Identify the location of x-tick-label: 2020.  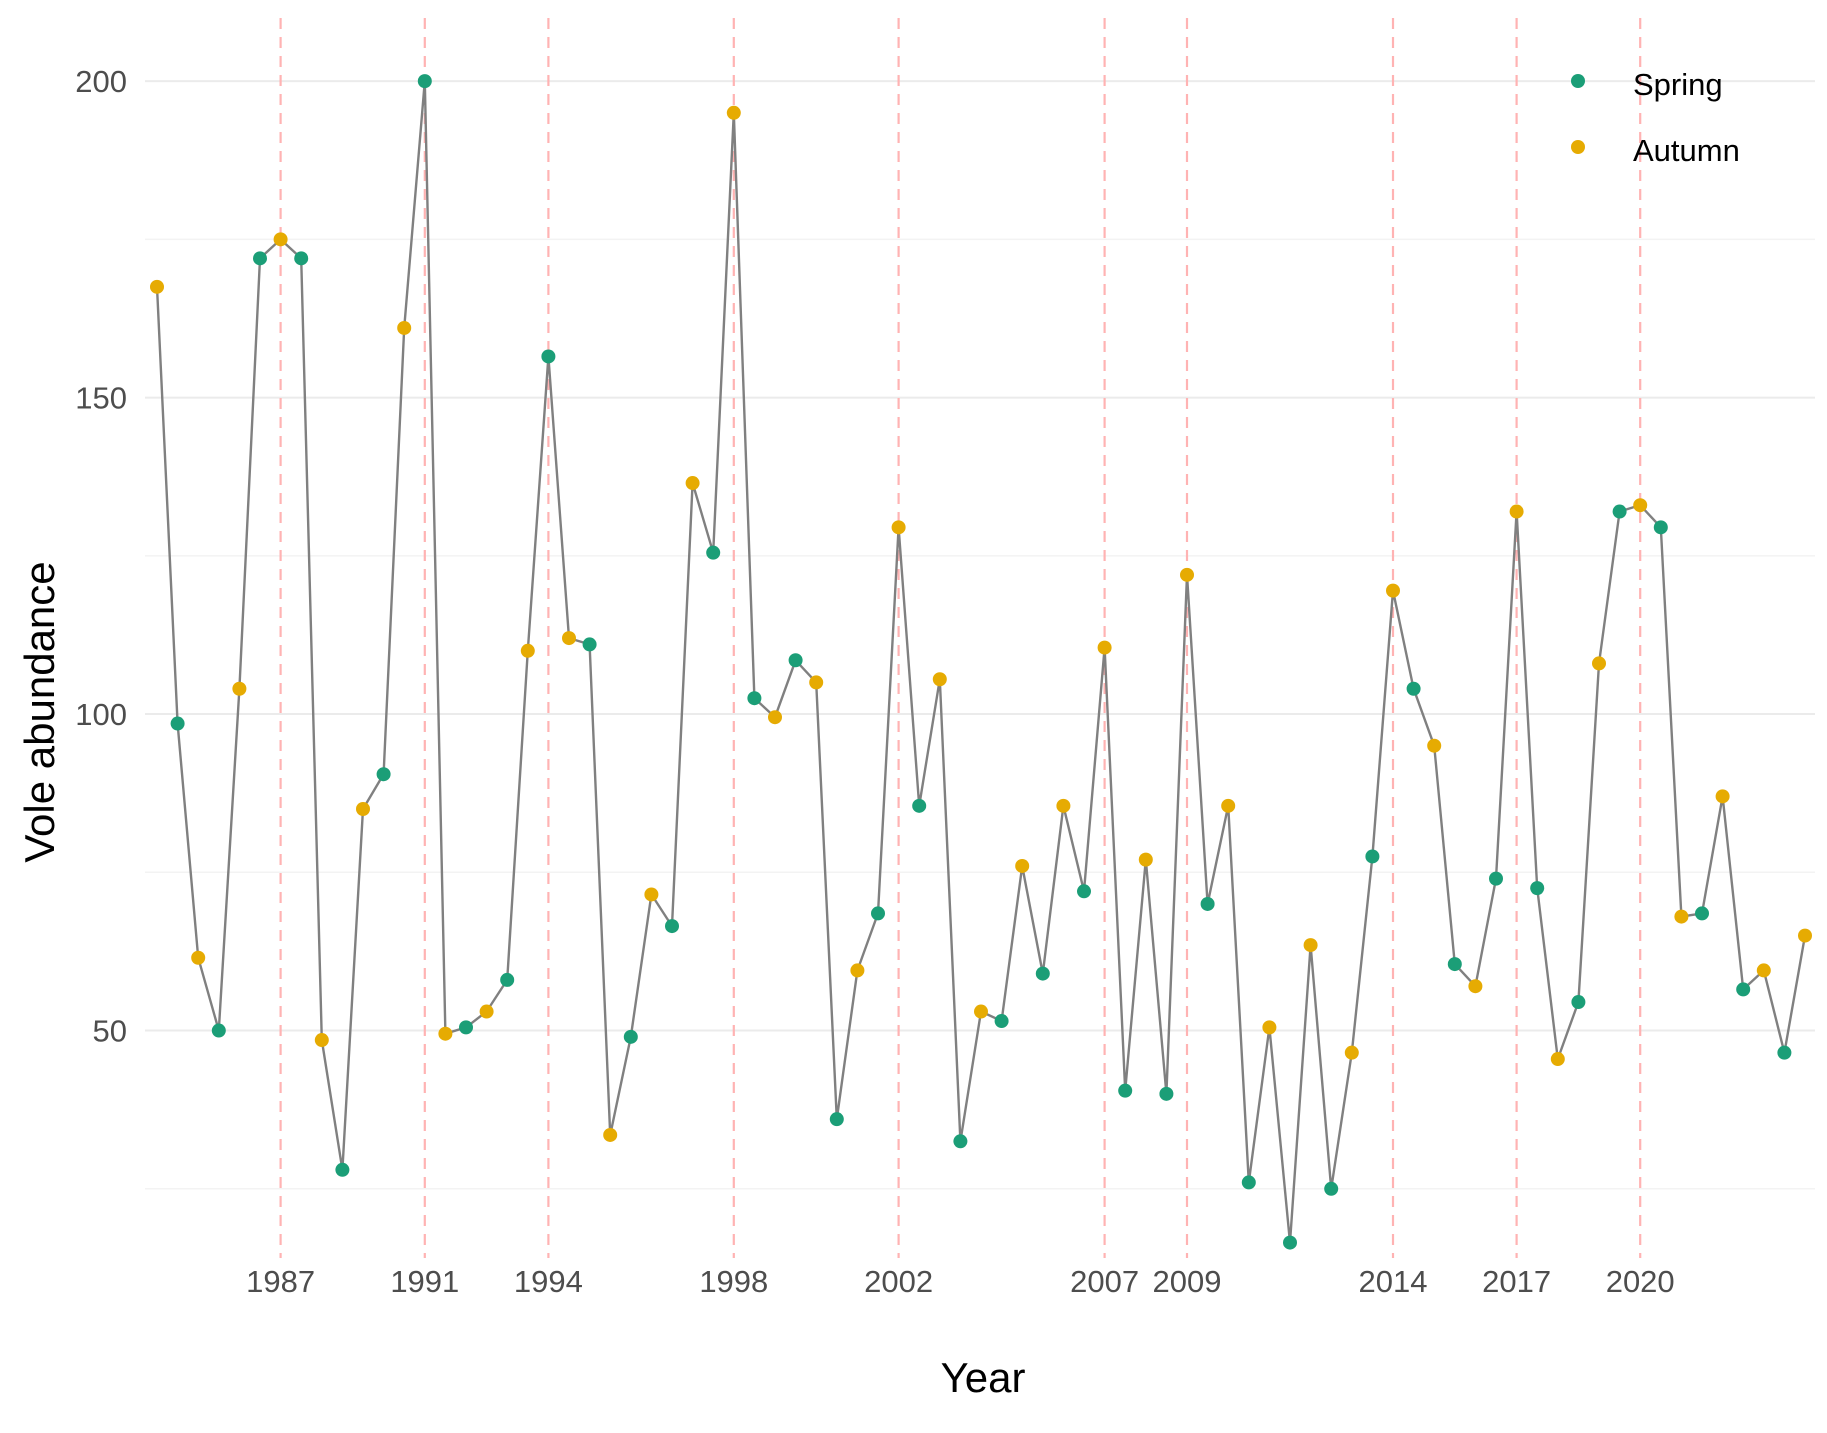
(1640, 1281).